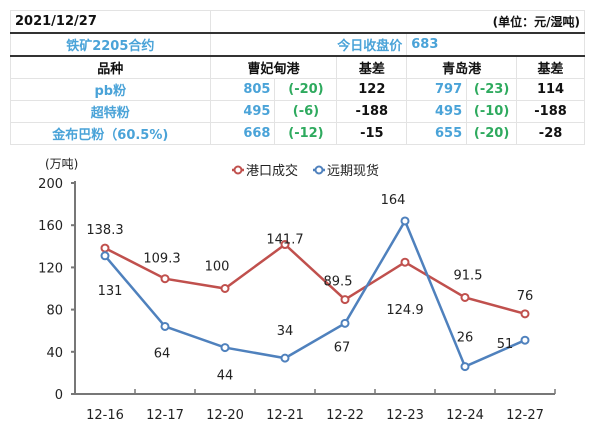 This screenshot has height=431, width=600. What do you see at coordinates (162, 353) in the screenshot?
I see `data-label: 64` at bounding box center [162, 353].